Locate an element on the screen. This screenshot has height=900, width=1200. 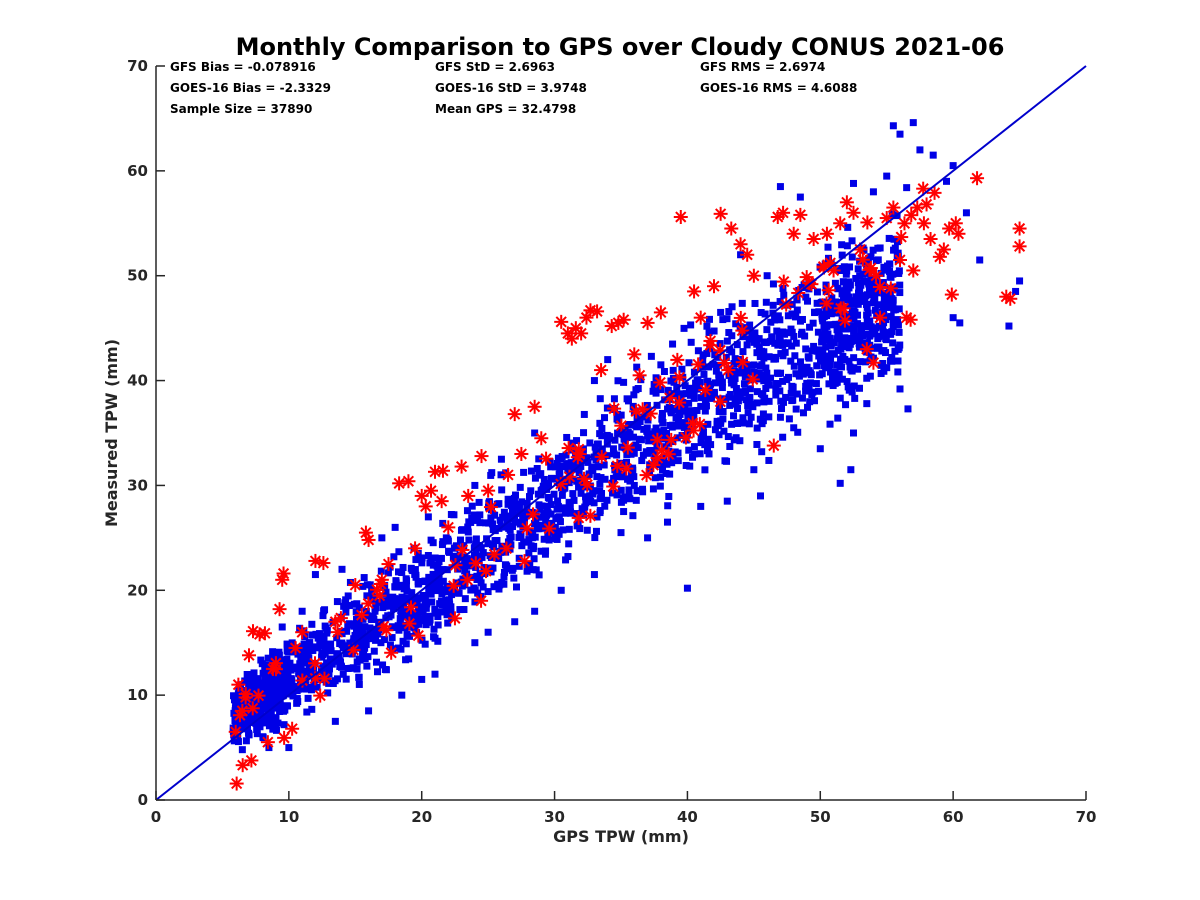
x-tick-label: 50 is located at coordinates (820, 817).